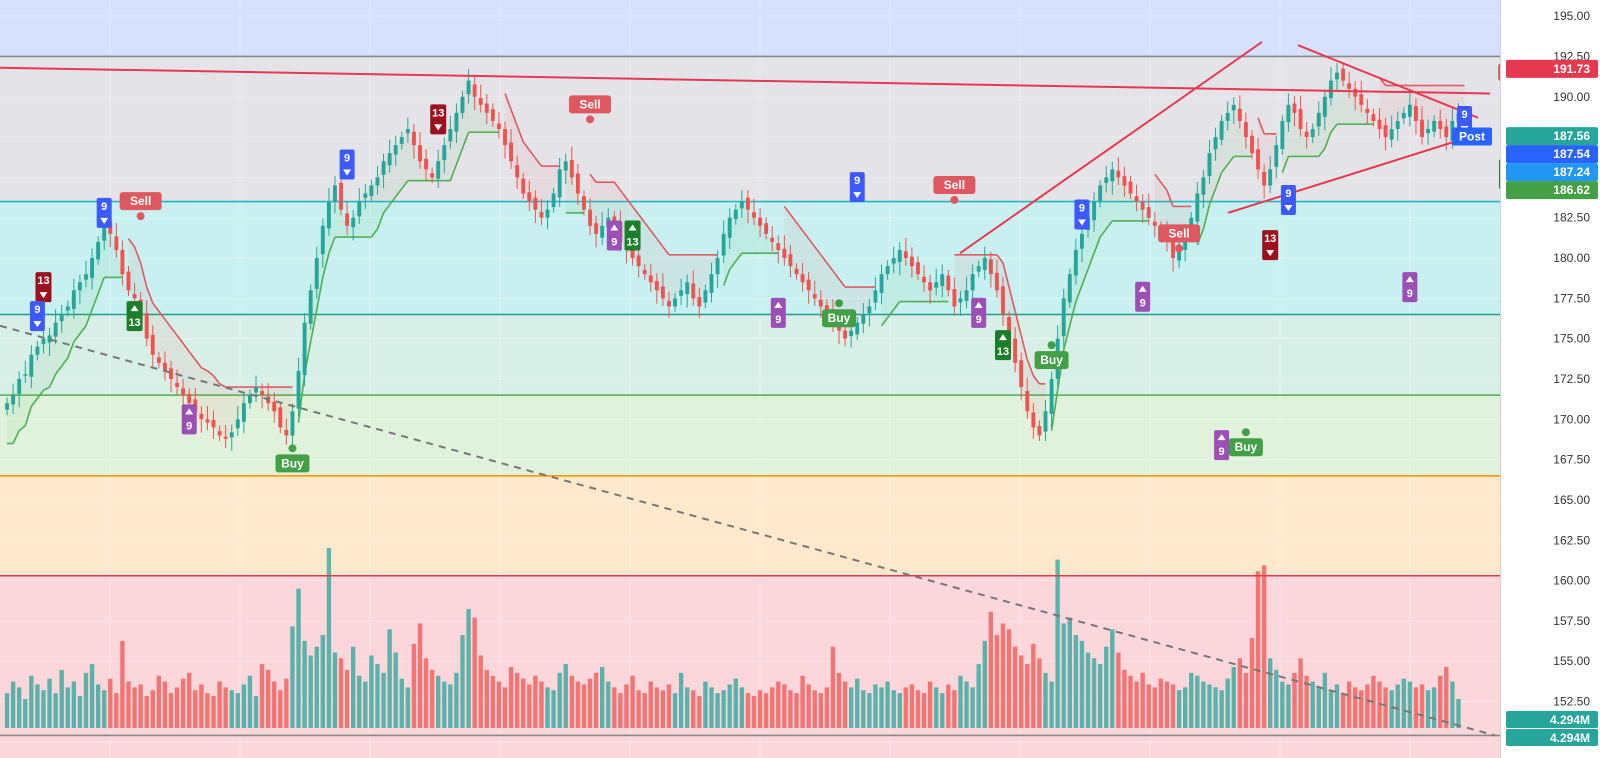 The height and width of the screenshot is (758, 1600). Describe the element at coordinates (37, 316) in the screenshot. I see `setup-marker: 9` at that location.